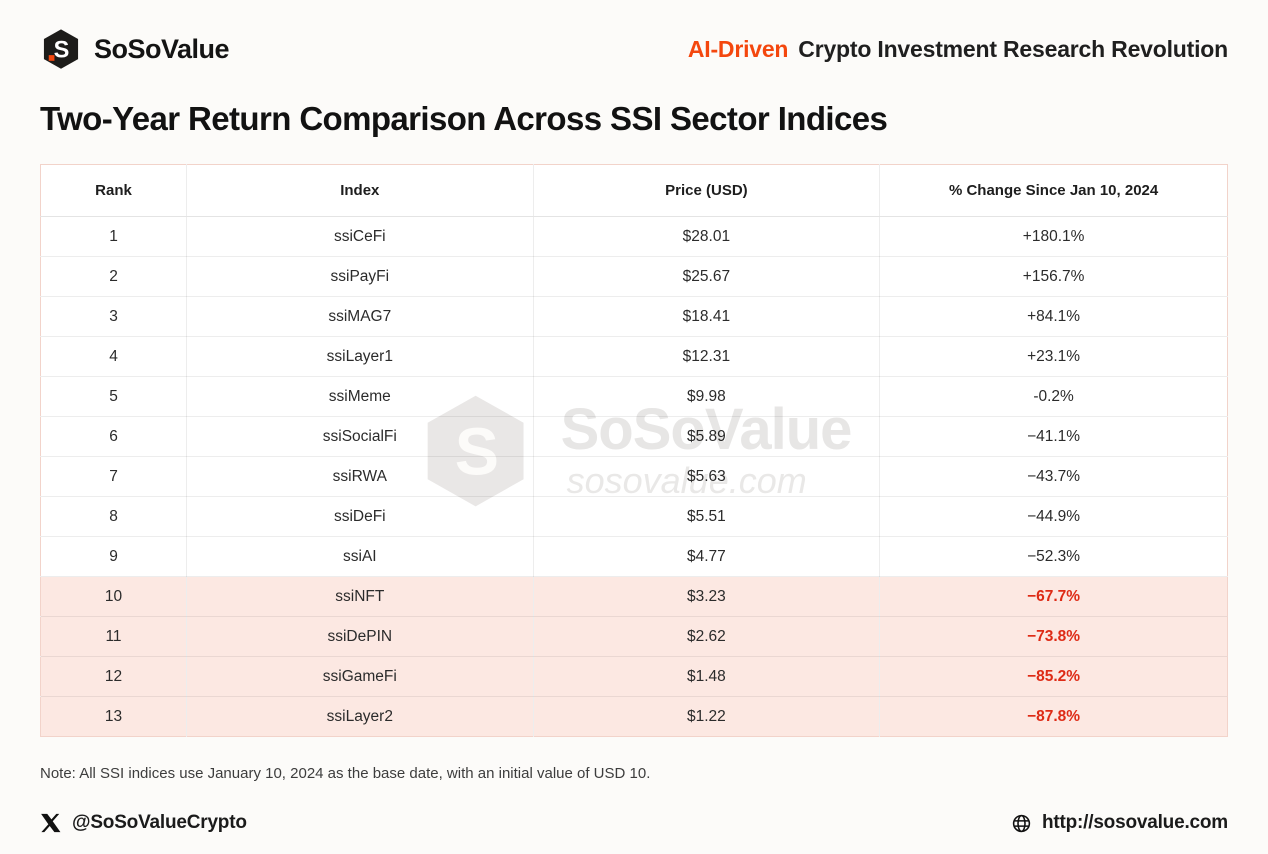 The width and height of the screenshot is (1268, 854). I want to click on cell-rank: 6, so click(113, 436).